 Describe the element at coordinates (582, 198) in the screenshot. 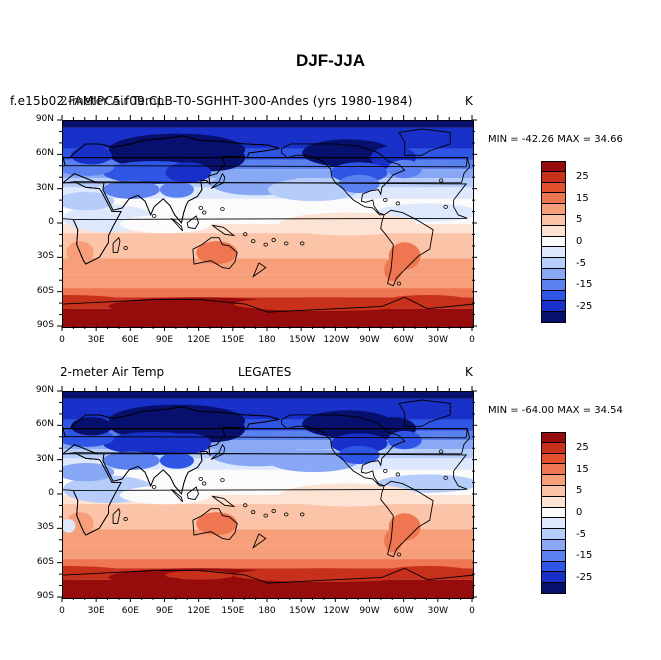

I see `colorbar-label: 15` at that location.